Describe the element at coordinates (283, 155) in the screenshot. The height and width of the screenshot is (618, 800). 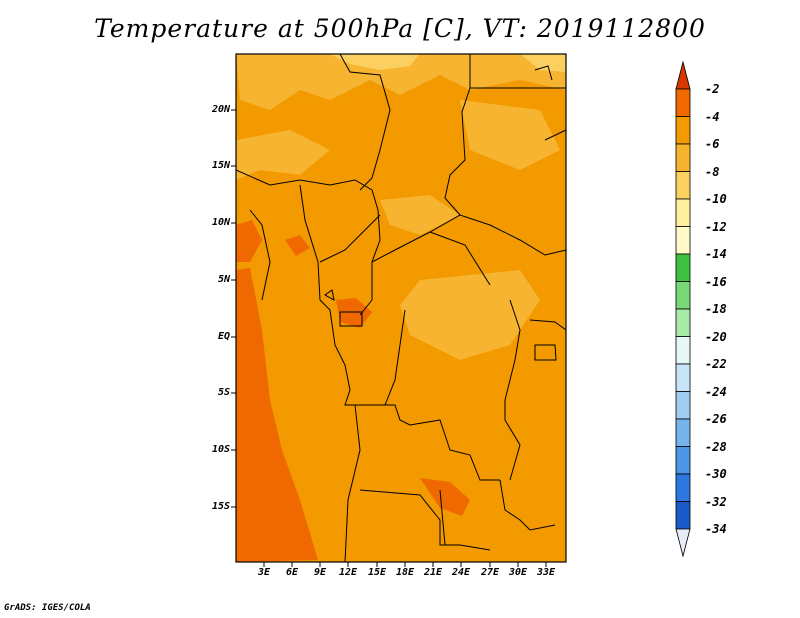
I see `field-cool-west-upper` at that location.